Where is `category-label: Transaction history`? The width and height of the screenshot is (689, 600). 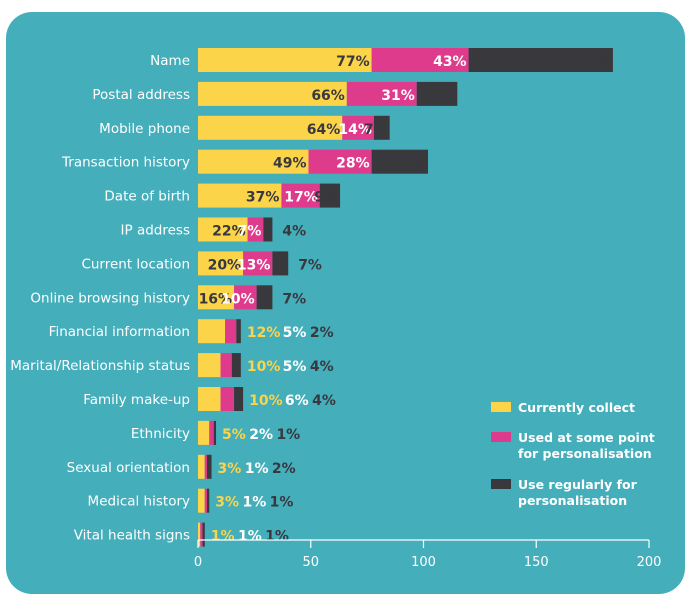 category-label: Transaction history is located at coordinates (125, 163).